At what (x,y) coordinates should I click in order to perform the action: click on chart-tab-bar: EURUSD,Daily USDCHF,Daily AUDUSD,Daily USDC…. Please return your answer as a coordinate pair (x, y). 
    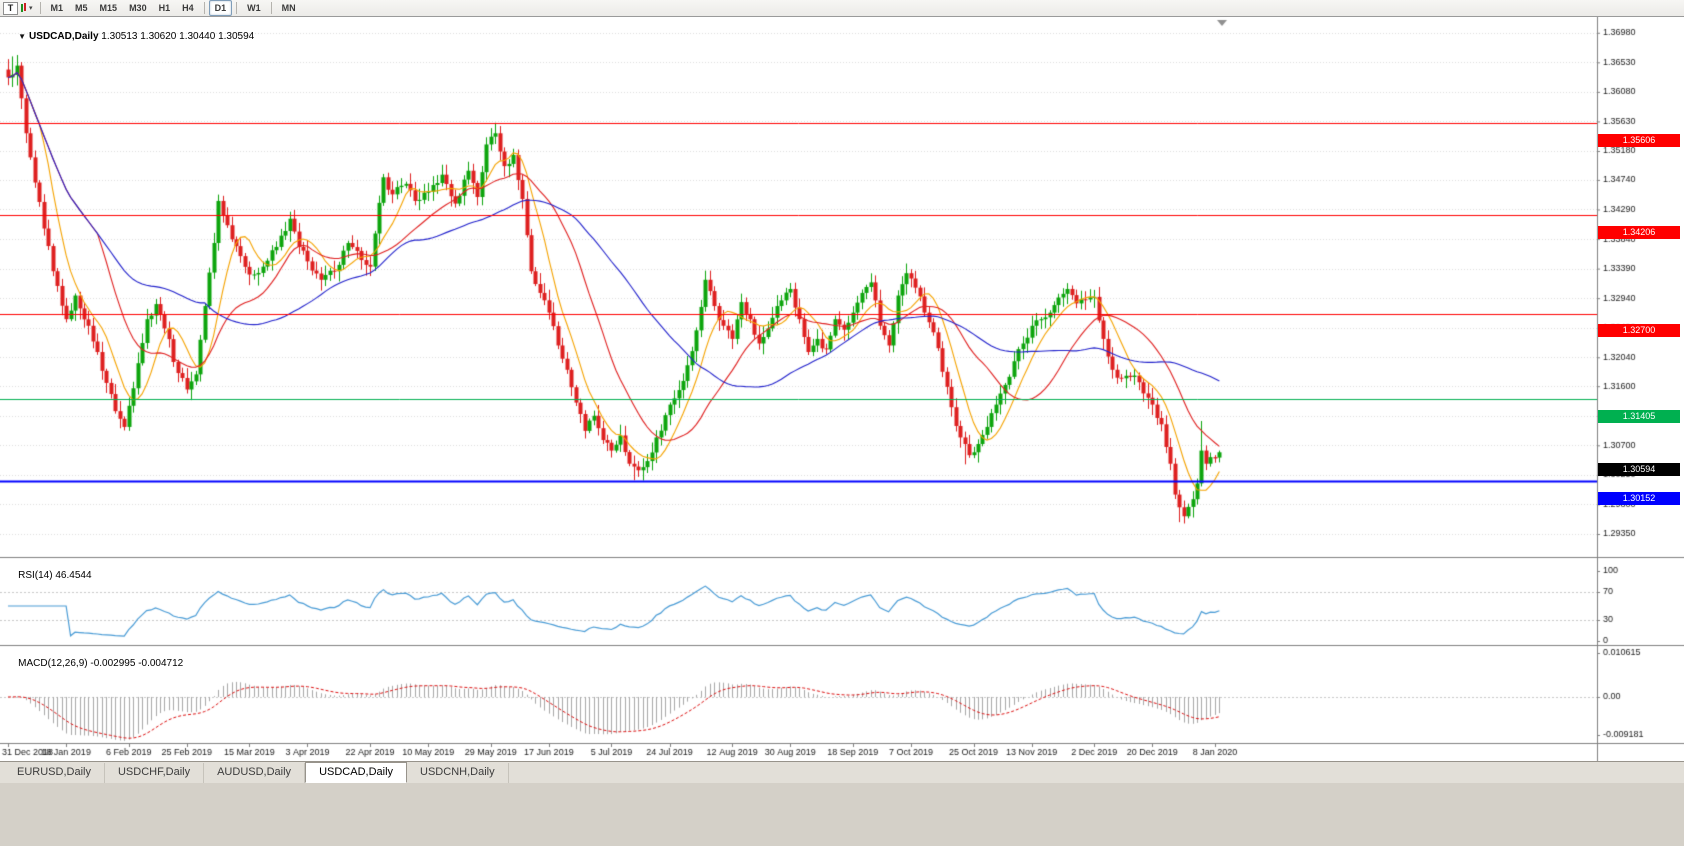
    Looking at the image, I should click on (842, 772).